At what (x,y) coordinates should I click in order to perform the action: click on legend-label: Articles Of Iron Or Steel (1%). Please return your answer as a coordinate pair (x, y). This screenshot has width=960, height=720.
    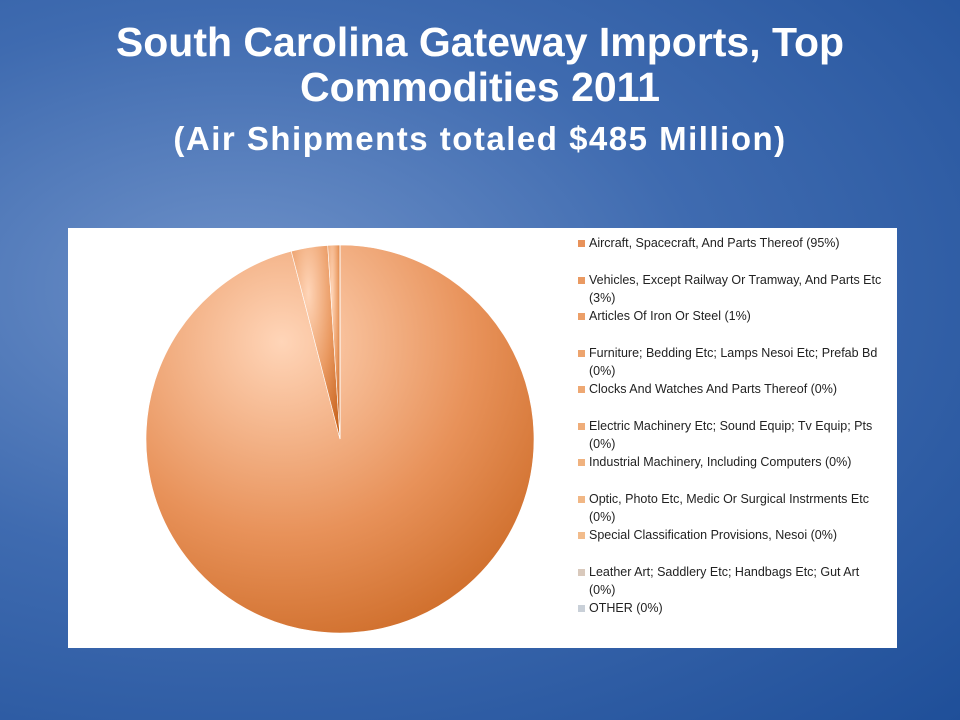
    Looking at the image, I should click on (670, 316).